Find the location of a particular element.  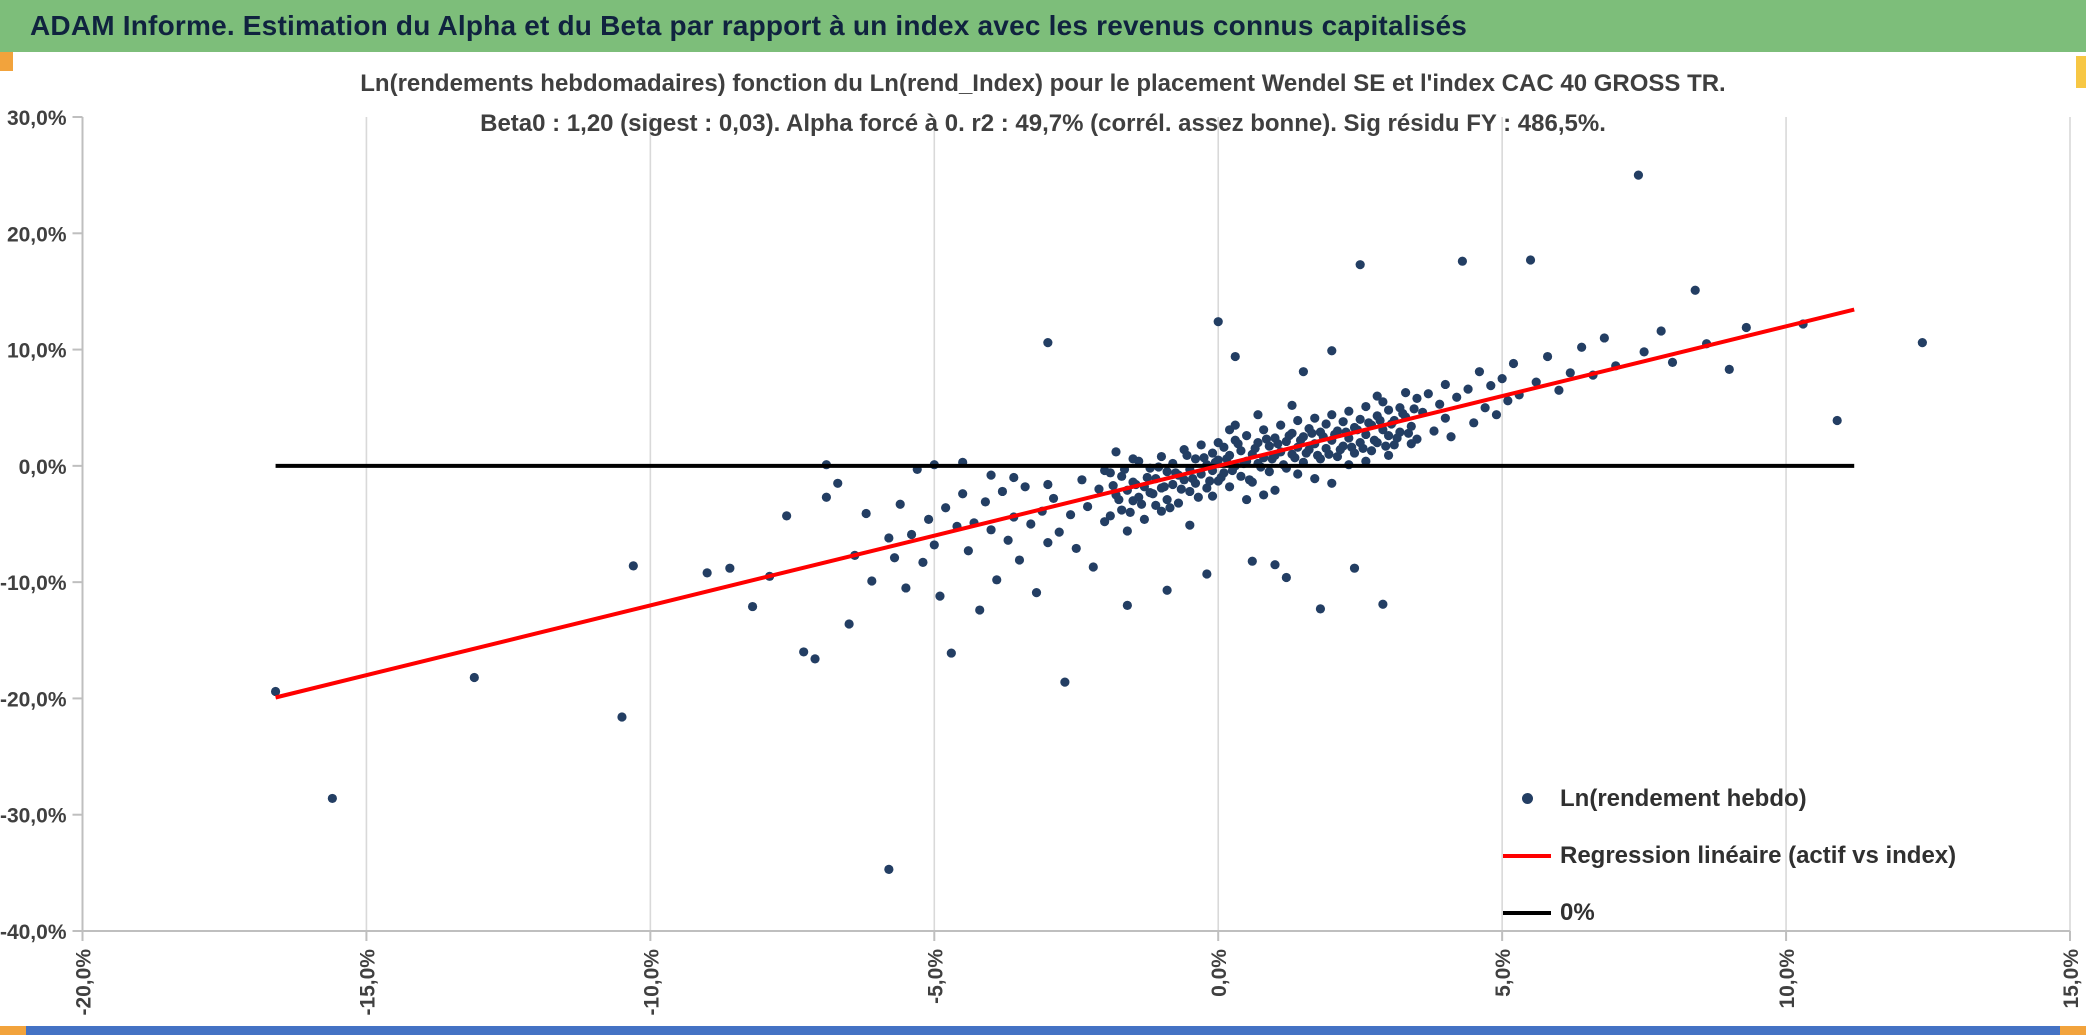

legend-dot-icon is located at coordinates (1527, 798).